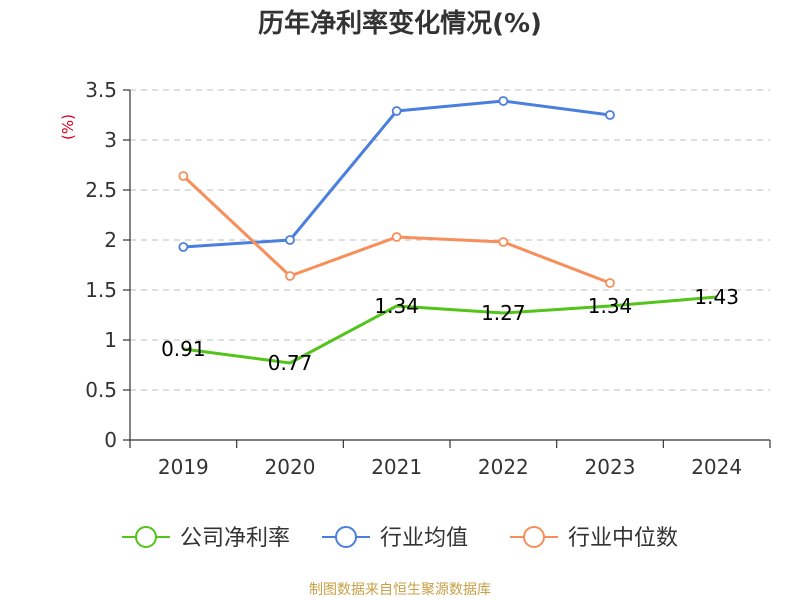  I want to click on legend-label: 公司净利率, so click(235, 538).